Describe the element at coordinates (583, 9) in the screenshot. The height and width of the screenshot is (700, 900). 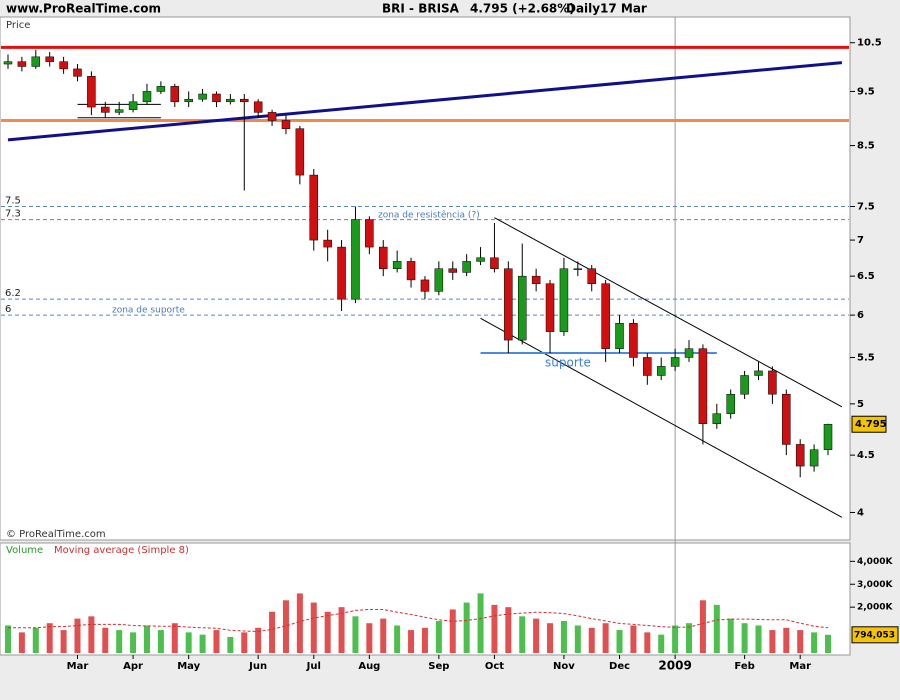
I see `interval: Daily` at that location.